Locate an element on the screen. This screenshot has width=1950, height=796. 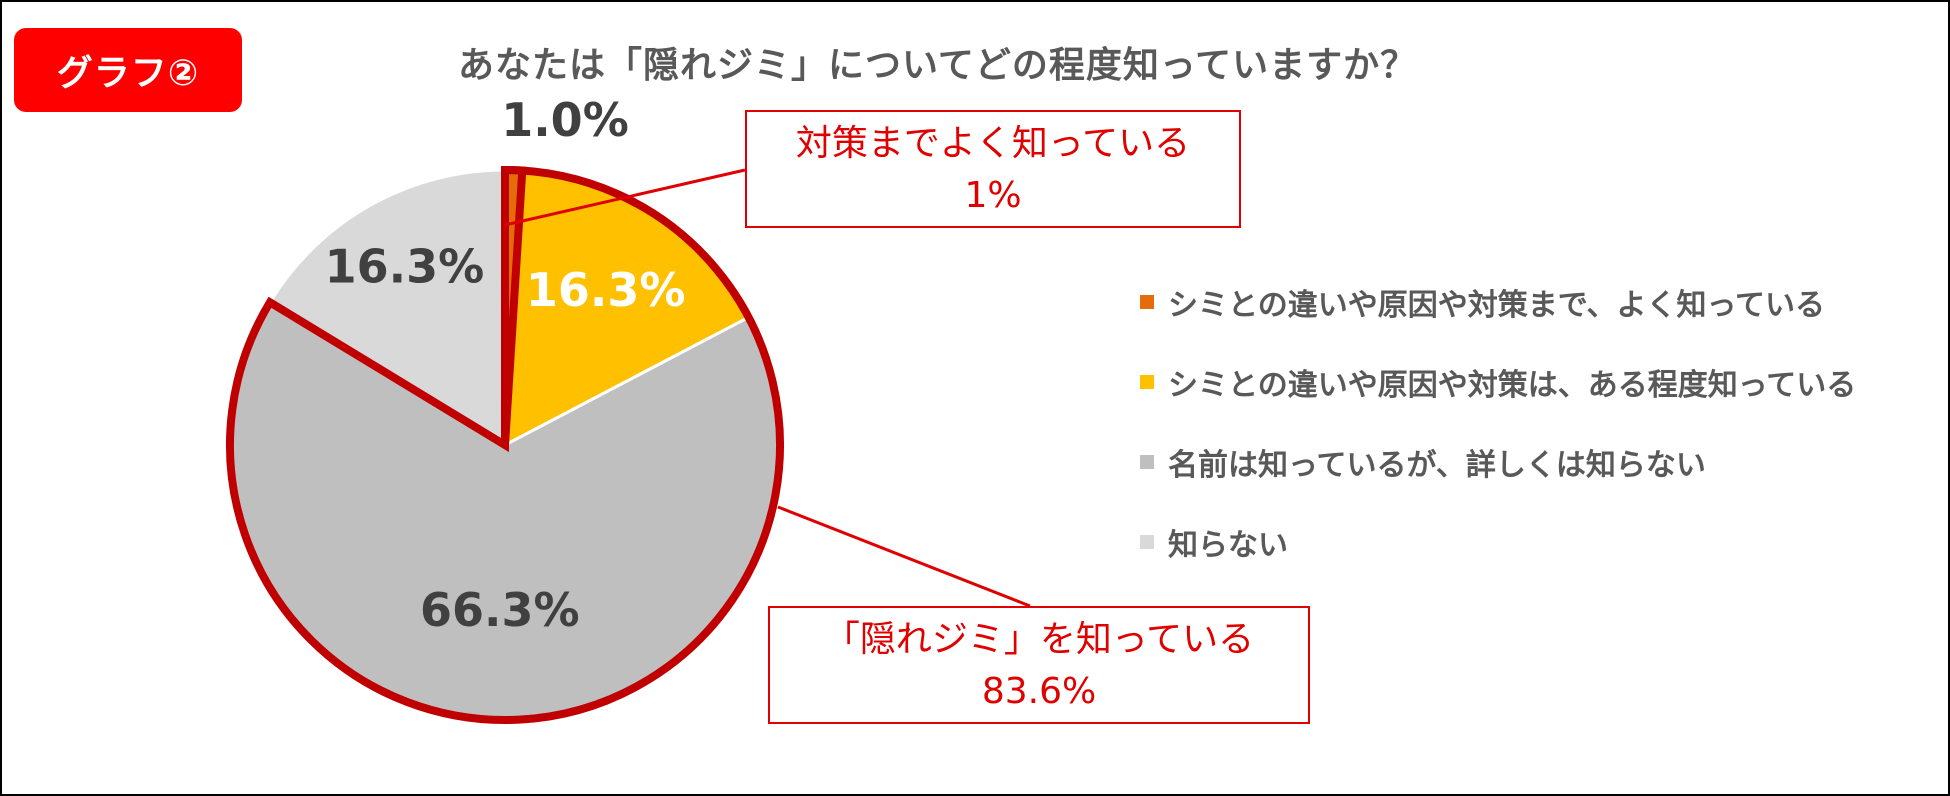
legend-item: シミとの違いや原因や対策まで、よく知っている is located at coordinates (1498, 302).